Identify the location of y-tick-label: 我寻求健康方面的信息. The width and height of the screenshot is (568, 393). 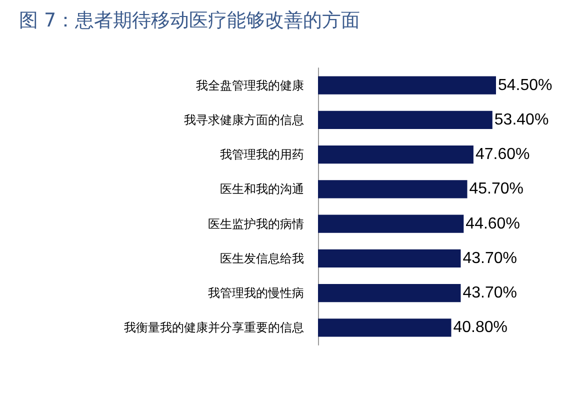
(244, 119).